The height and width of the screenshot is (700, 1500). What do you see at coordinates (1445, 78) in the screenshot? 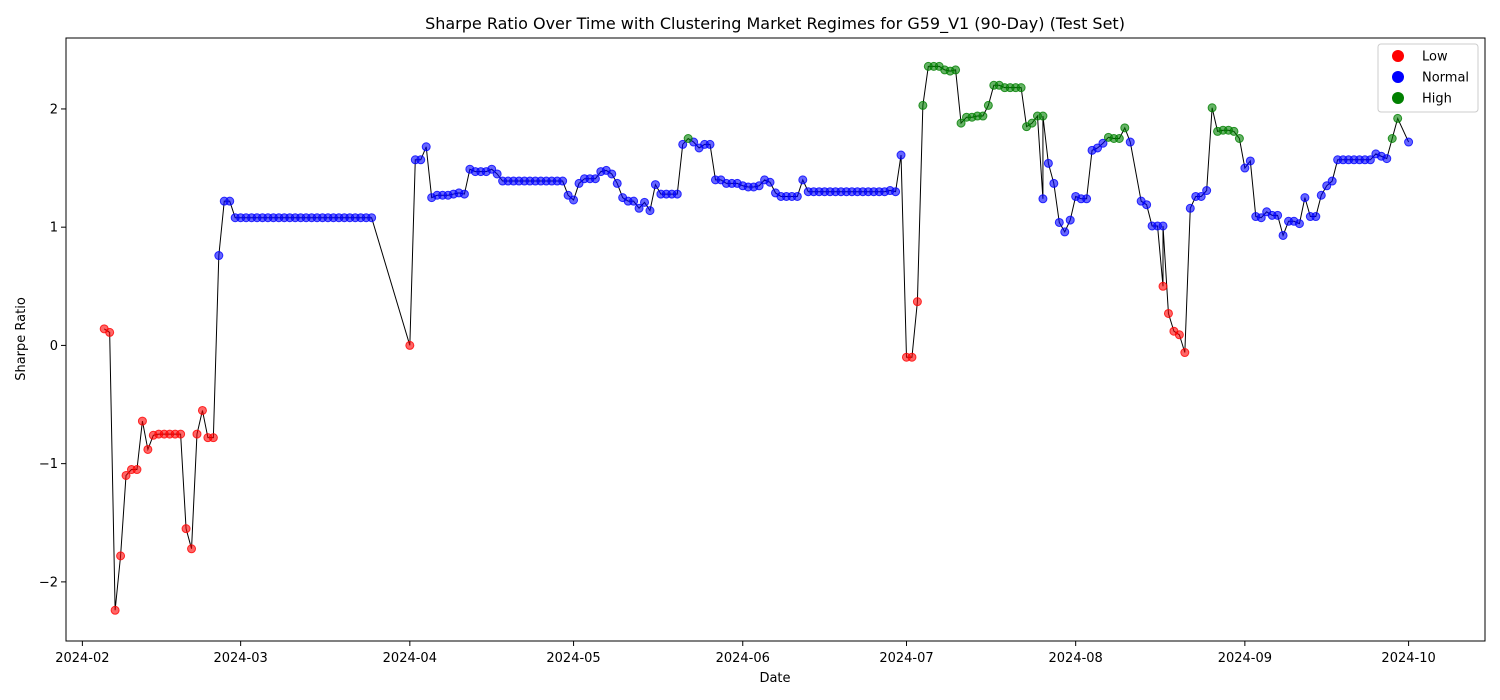
I see `legend-label-normal: Normal` at bounding box center [1445, 78].